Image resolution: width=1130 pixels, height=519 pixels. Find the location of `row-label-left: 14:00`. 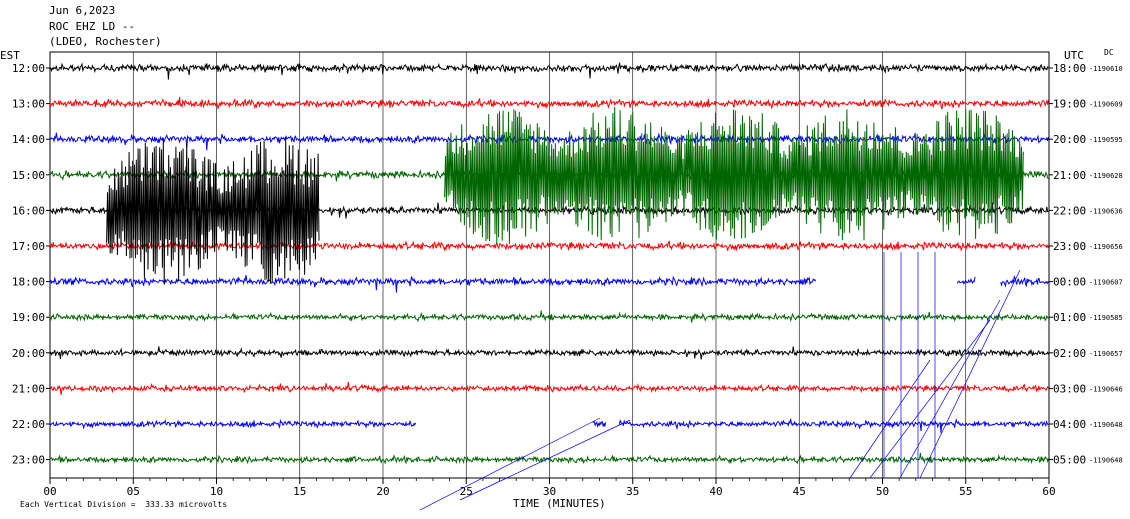

row-label-left: 14:00 is located at coordinates (28, 139).